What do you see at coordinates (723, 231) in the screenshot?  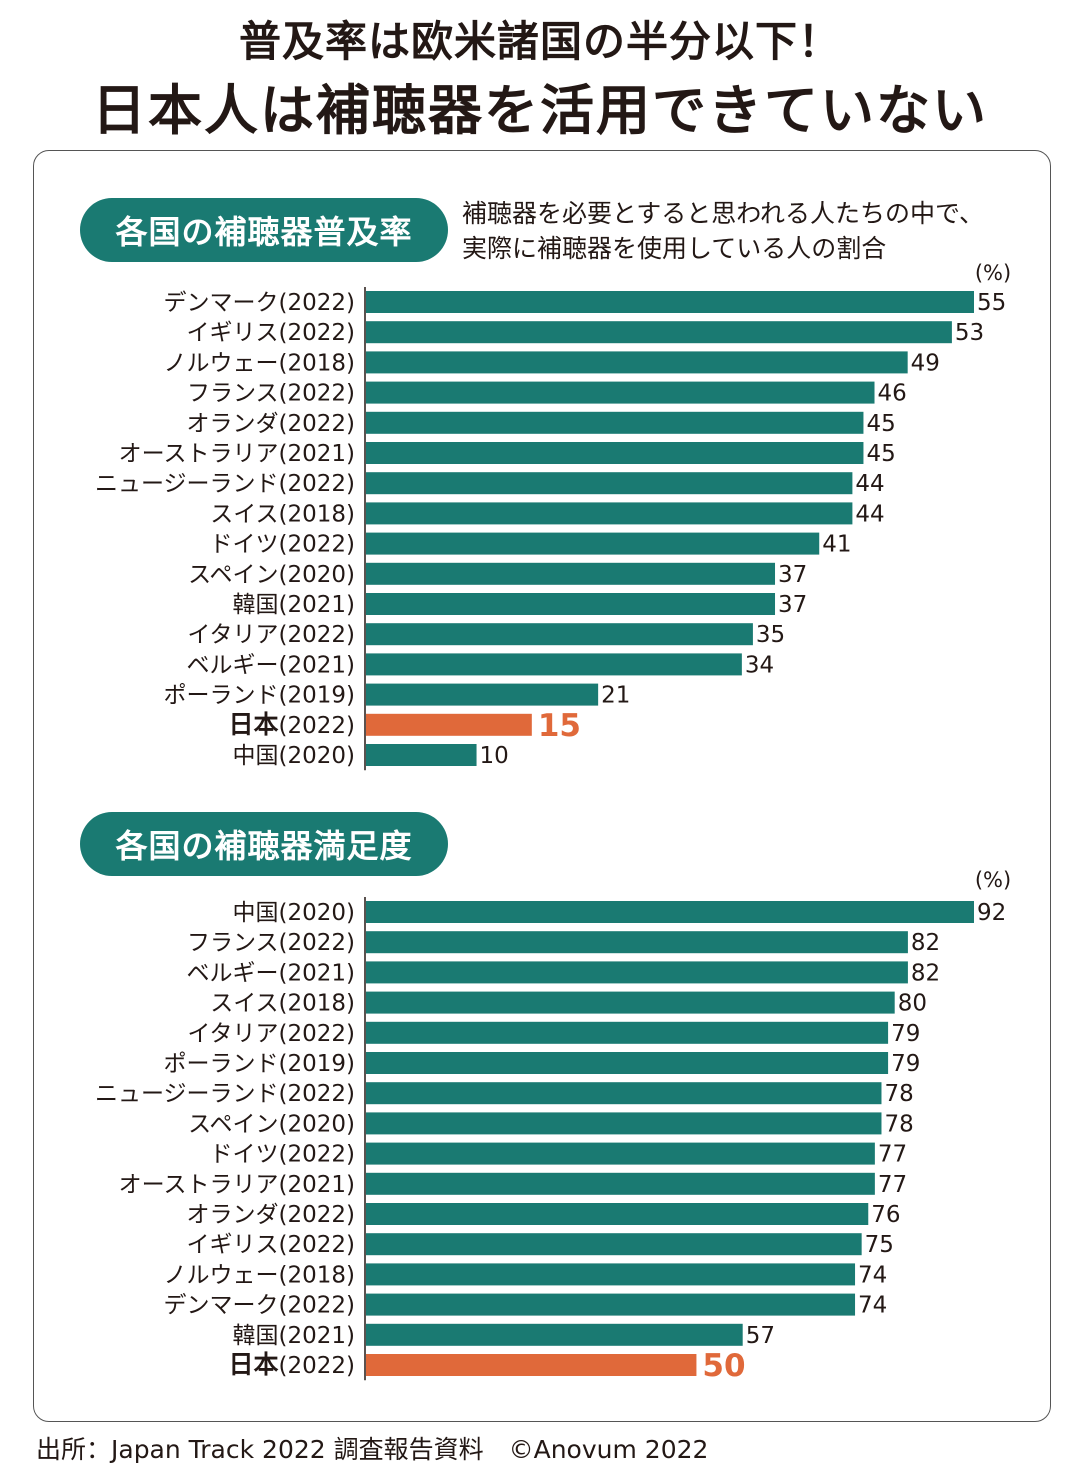 I see `chart1-subtitle: 補聴器を必要とすると思われる人たちの中で、 実際に補聴器を使用している人の割合` at bounding box center [723, 231].